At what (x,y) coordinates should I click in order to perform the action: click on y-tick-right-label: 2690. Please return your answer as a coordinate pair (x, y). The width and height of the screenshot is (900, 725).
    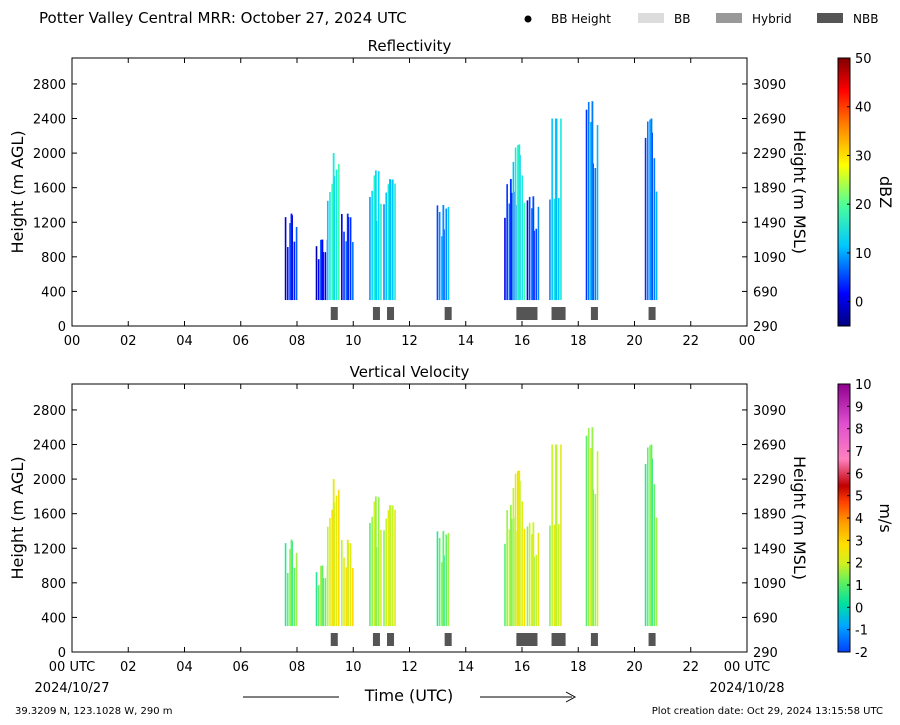
    Looking at the image, I should click on (769, 446).